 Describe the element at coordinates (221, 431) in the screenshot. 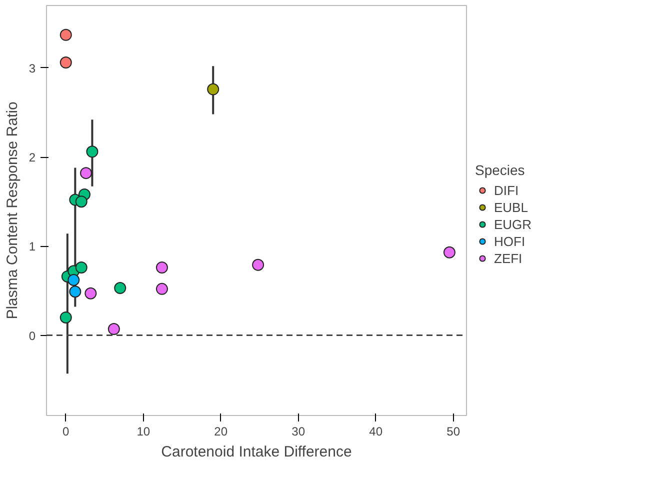

I see `x-tick-label: 20` at that location.